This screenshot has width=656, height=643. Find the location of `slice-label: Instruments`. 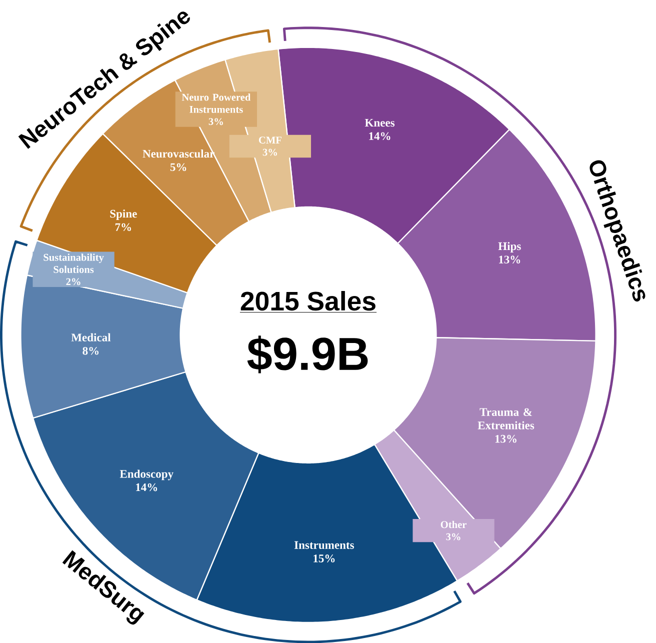

slice-label: Instruments is located at coordinates (324, 545).